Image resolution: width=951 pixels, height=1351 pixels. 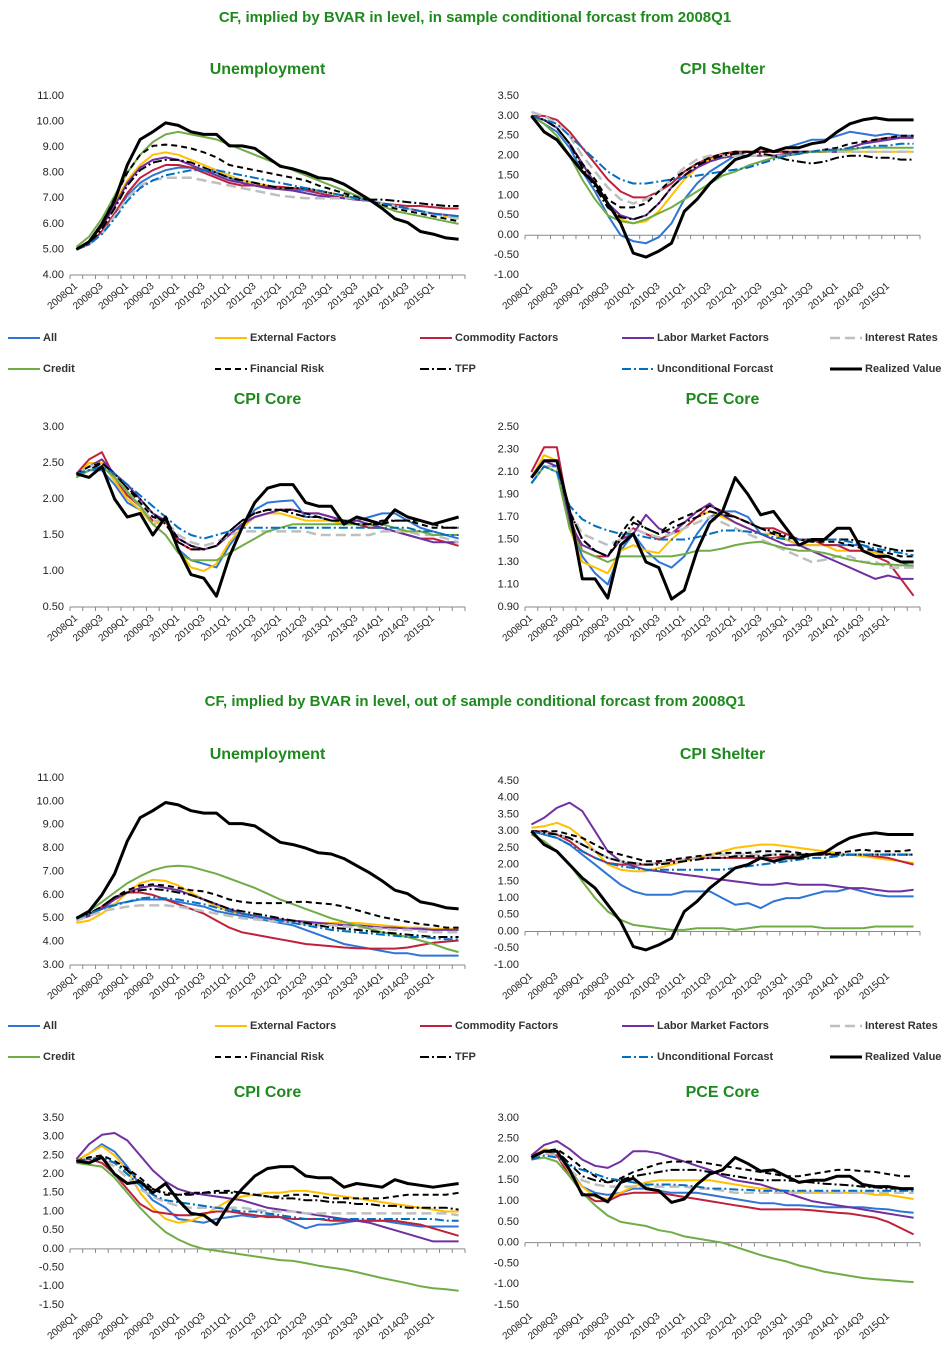 I want to click on y-tick-label: 4.50, so click(x=508, y=781).